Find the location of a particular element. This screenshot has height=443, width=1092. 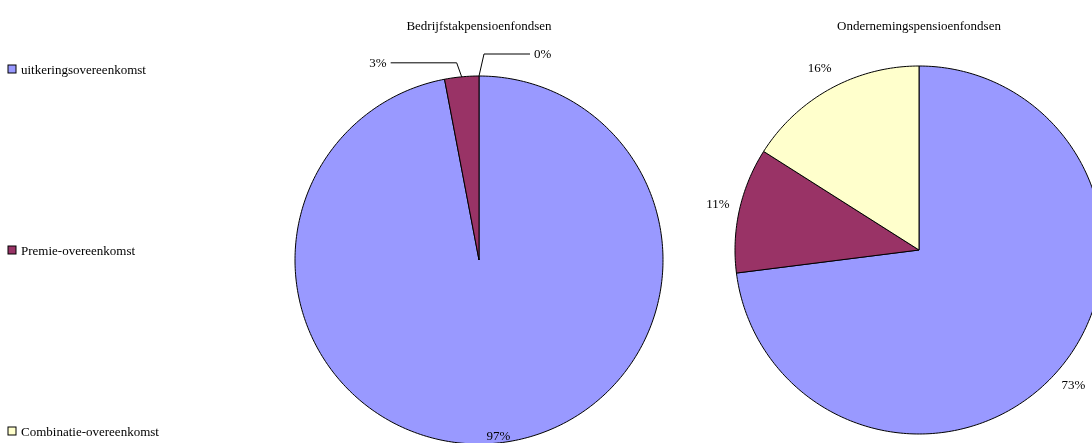

legend-label: Combinatie-overeenkomst is located at coordinates (90, 431).